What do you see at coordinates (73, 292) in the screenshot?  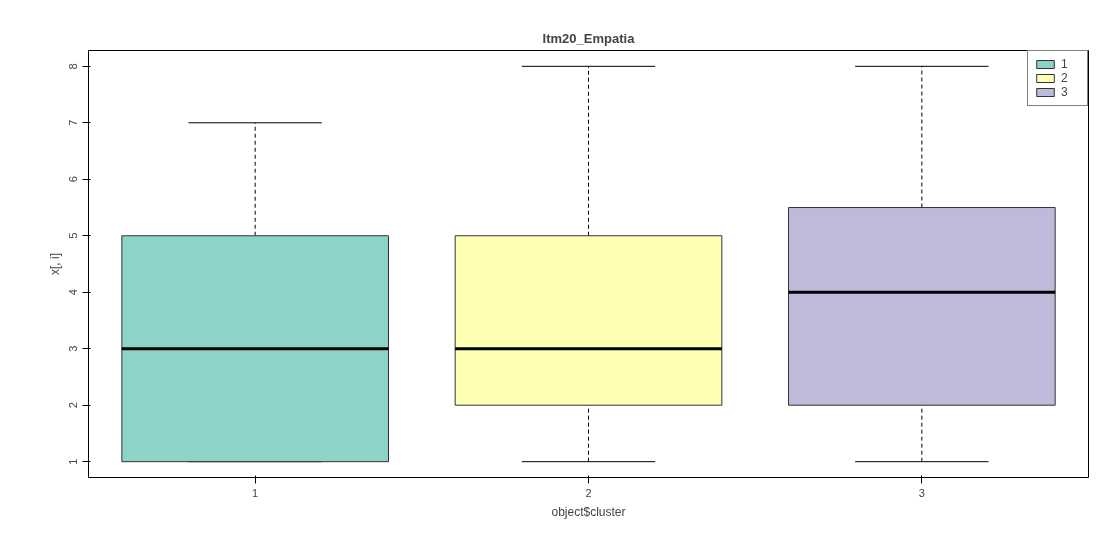 I see `y-tick-label: 4` at bounding box center [73, 292].